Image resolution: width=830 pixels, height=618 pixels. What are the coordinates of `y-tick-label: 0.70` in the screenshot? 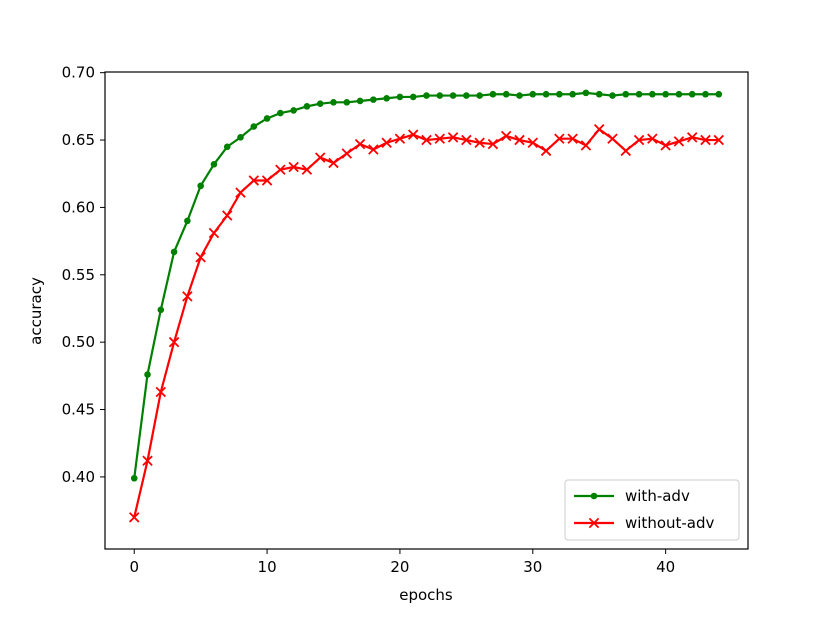 It's located at (78, 73).